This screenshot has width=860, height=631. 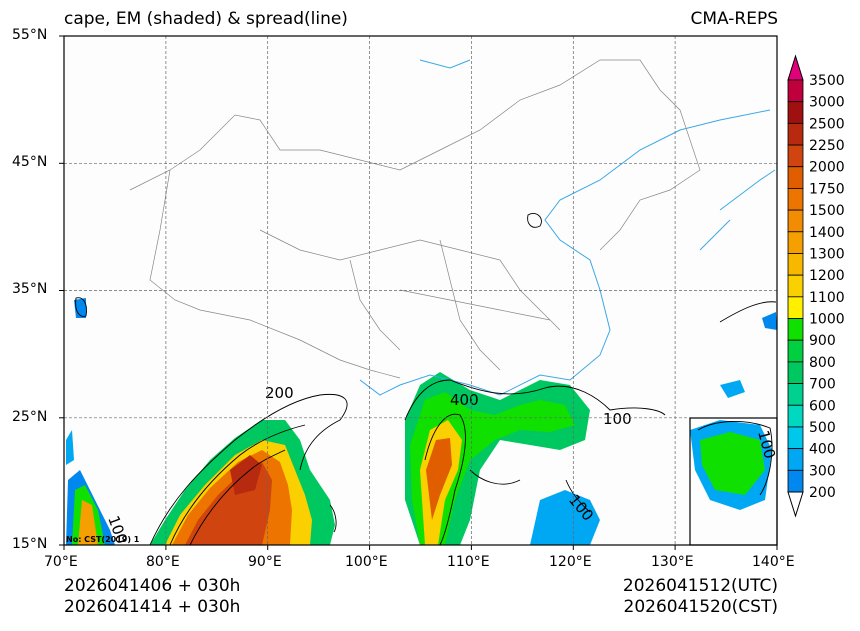 What do you see at coordinates (570, 562) in the screenshot?
I see `lon-label: 120°E` at bounding box center [570, 562].